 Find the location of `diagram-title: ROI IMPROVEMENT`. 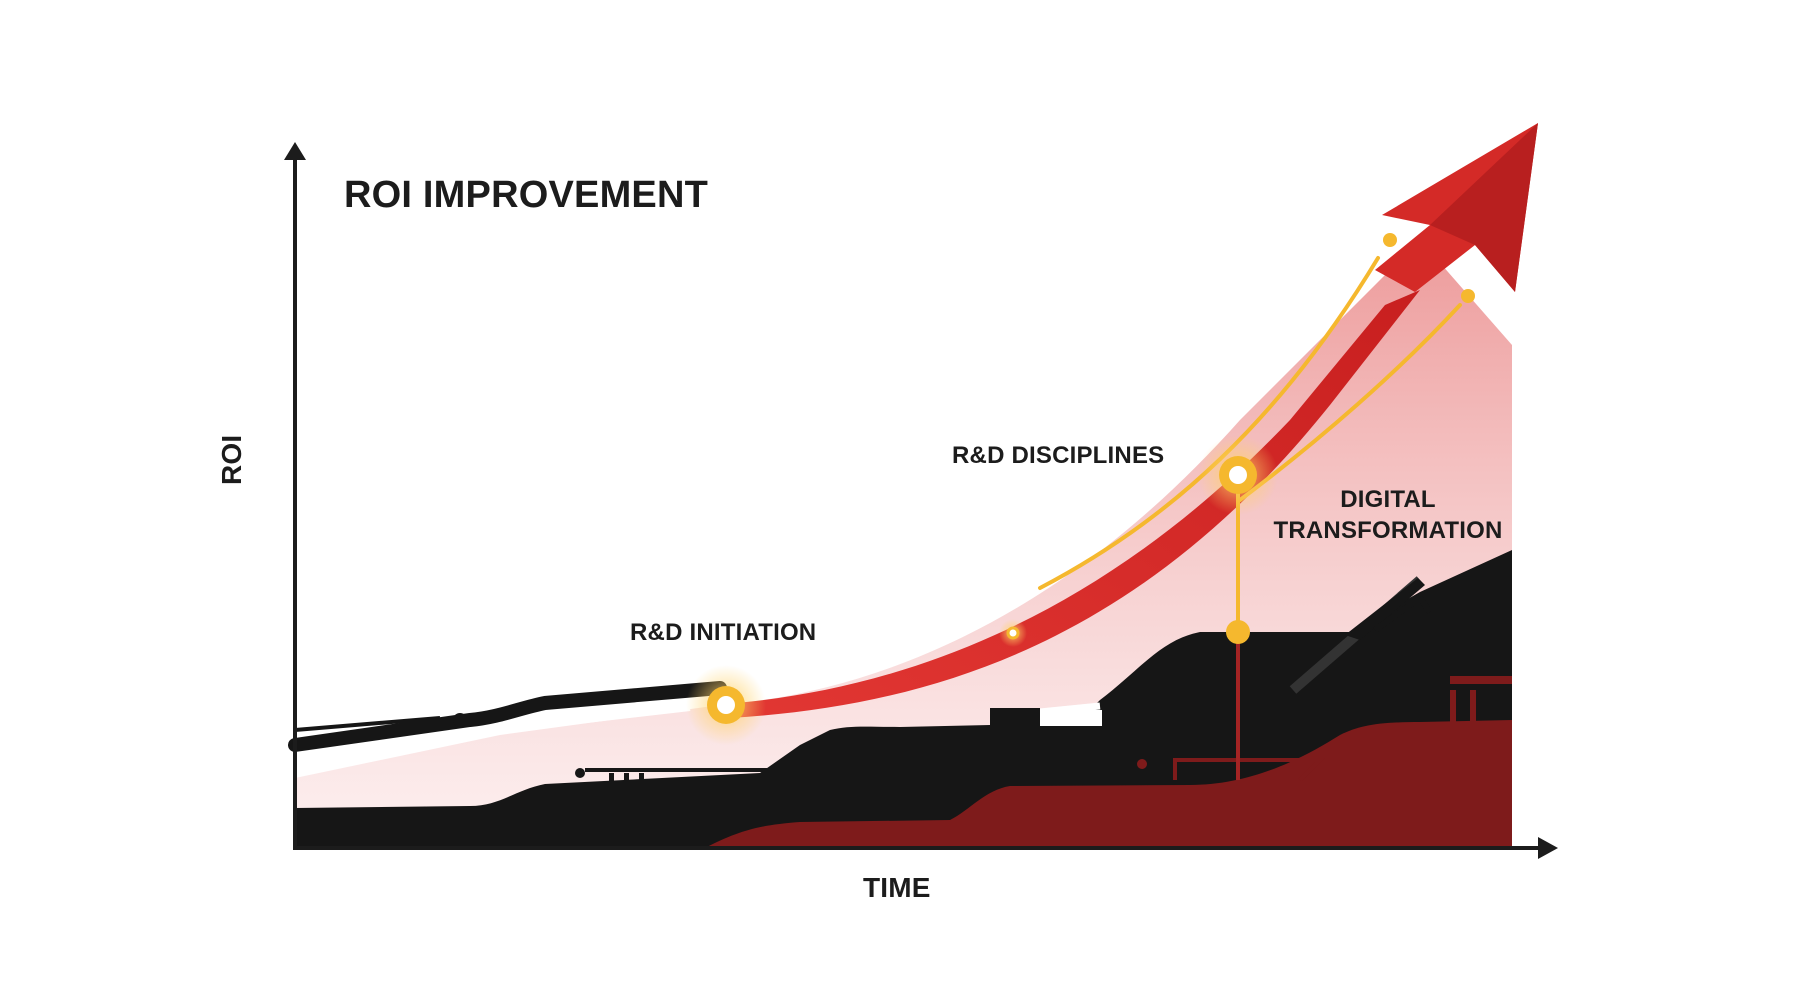

diagram-title: ROI IMPROVEMENT is located at coordinates (526, 195).